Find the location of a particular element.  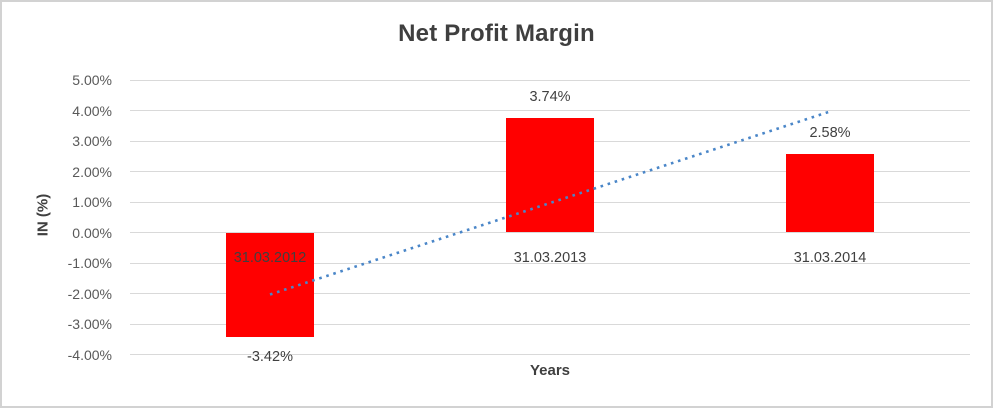

bar-data-label: 3.74% is located at coordinates (550, 97).